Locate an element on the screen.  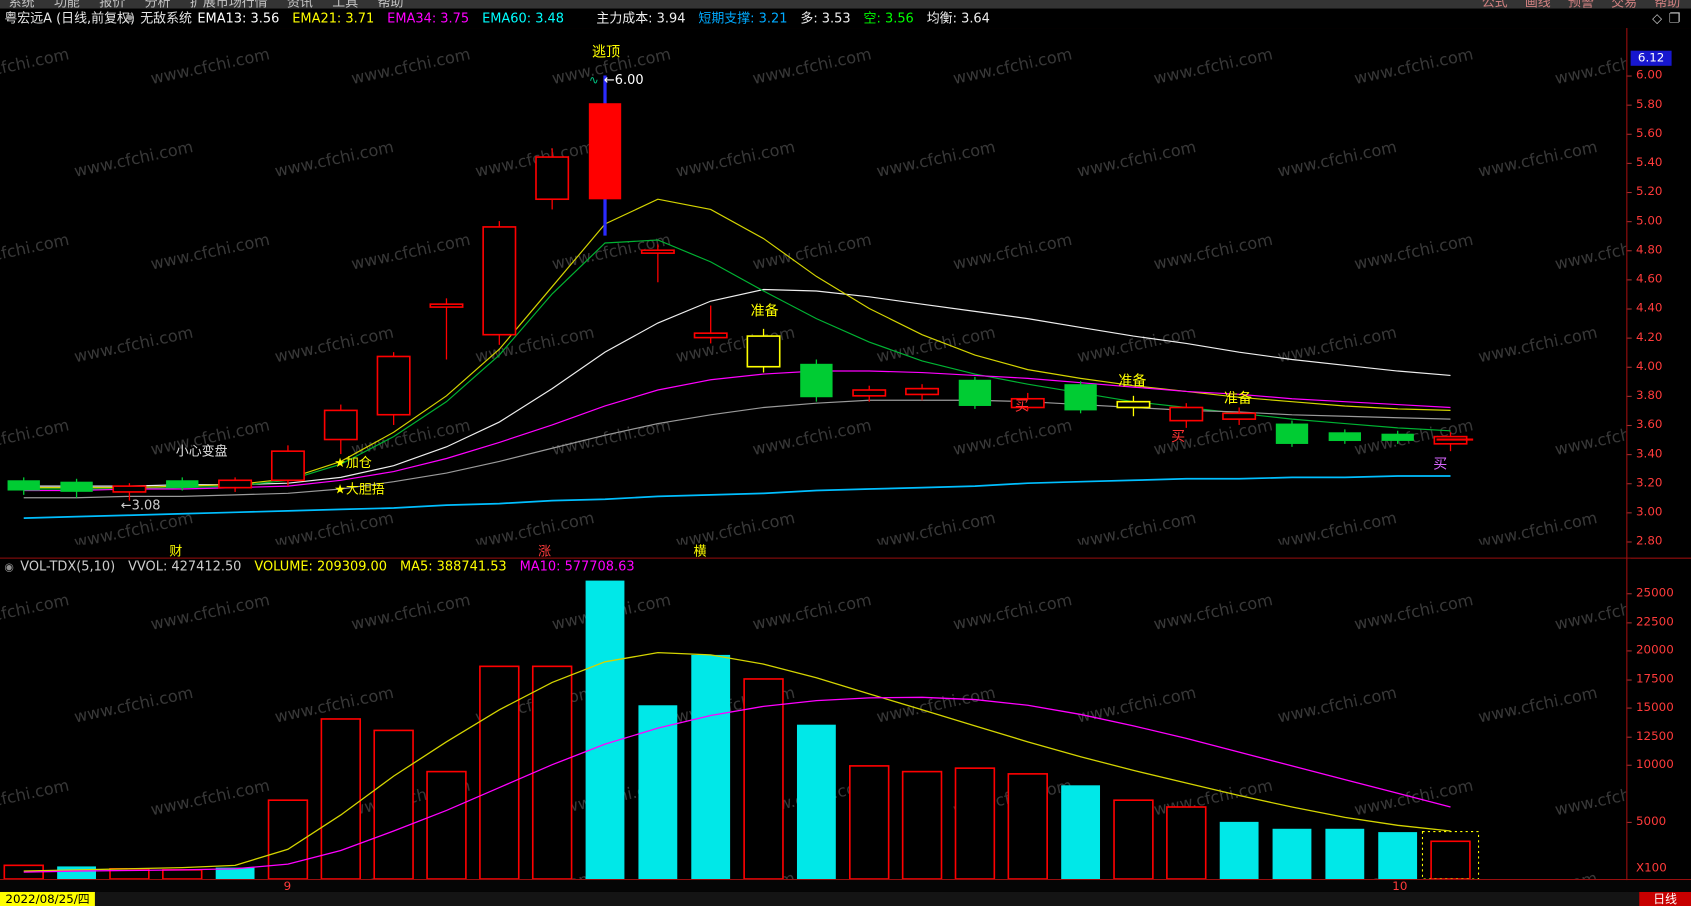
menu-item: 画线 is located at coordinates (1537, 4).